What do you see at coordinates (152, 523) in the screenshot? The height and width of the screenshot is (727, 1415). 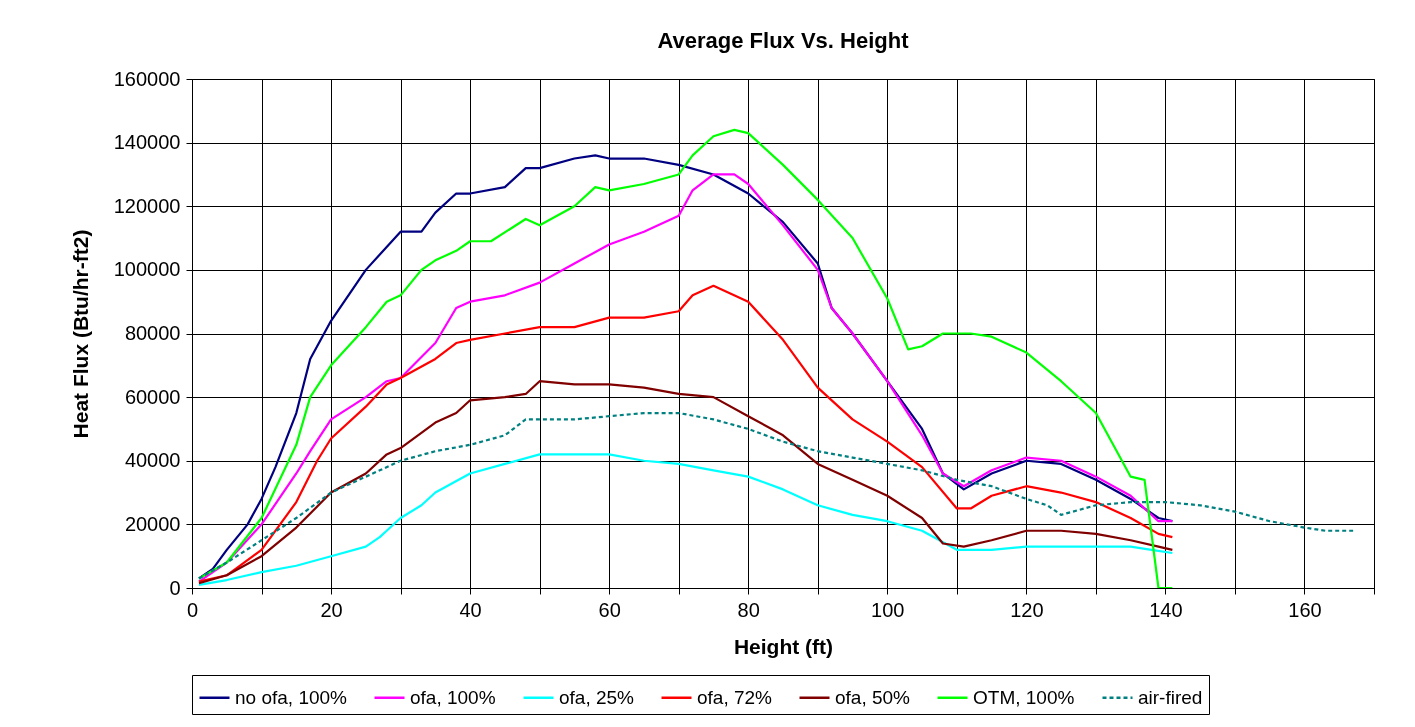 I see `y-tick-label: 20000` at bounding box center [152, 523].